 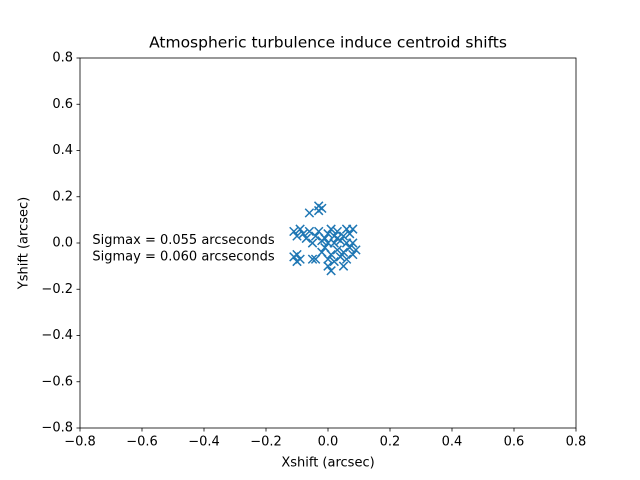 I want to click on x-tick-label: −0.6, so click(x=142, y=442).